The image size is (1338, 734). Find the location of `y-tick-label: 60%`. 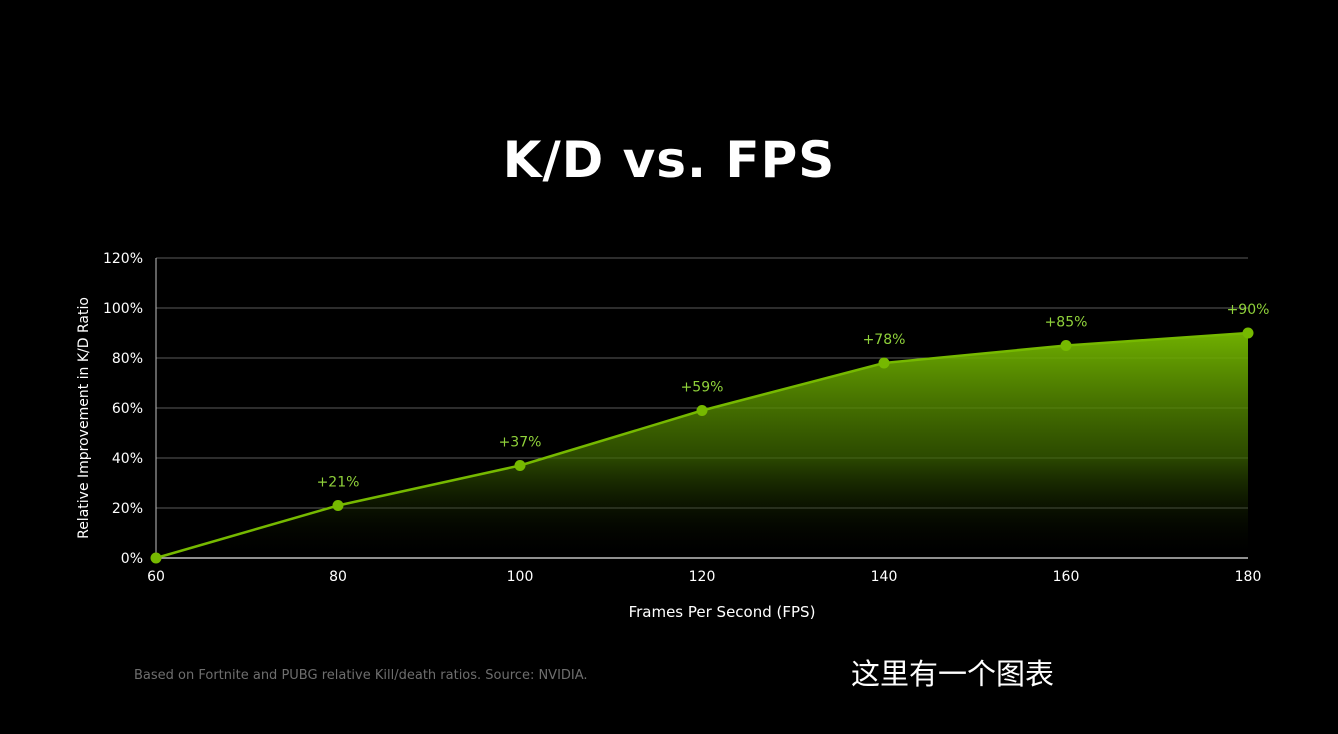

y-tick-label: 60% is located at coordinates (127, 409).